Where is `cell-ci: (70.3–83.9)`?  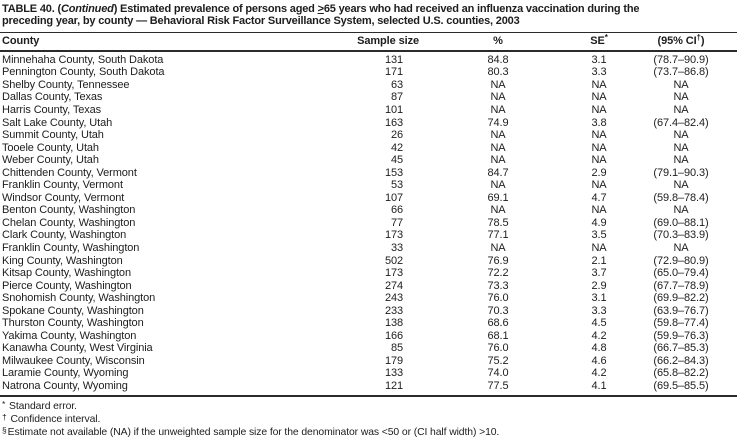
cell-ci: (70.3–83.9) is located at coordinates (681, 235).